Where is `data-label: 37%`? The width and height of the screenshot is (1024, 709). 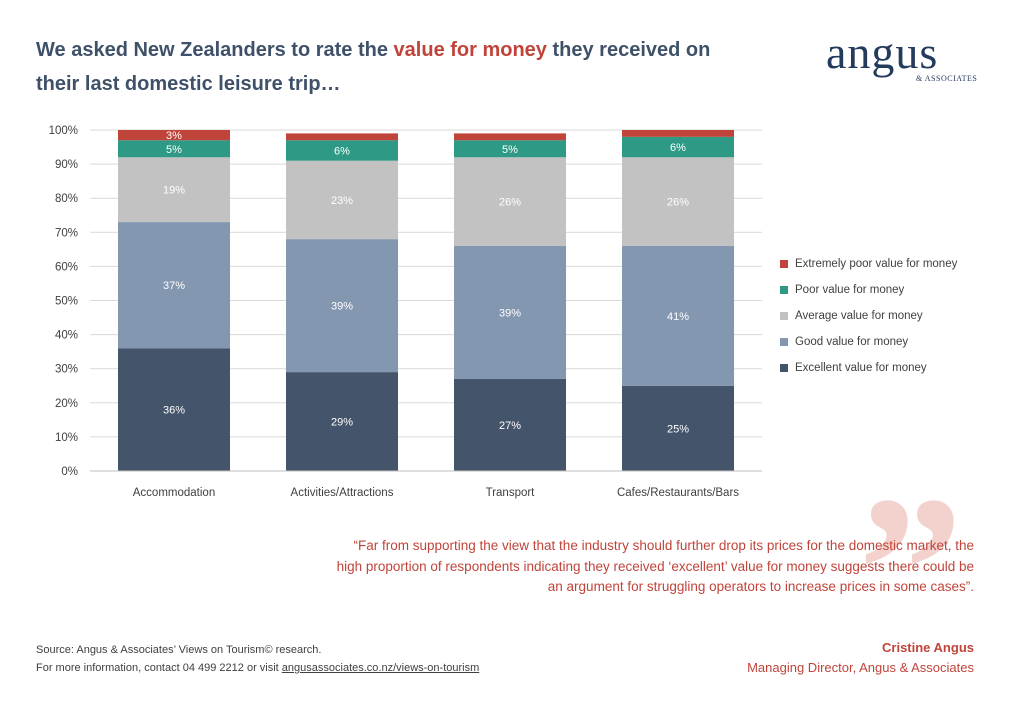 data-label: 37% is located at coordinates (174, 286).